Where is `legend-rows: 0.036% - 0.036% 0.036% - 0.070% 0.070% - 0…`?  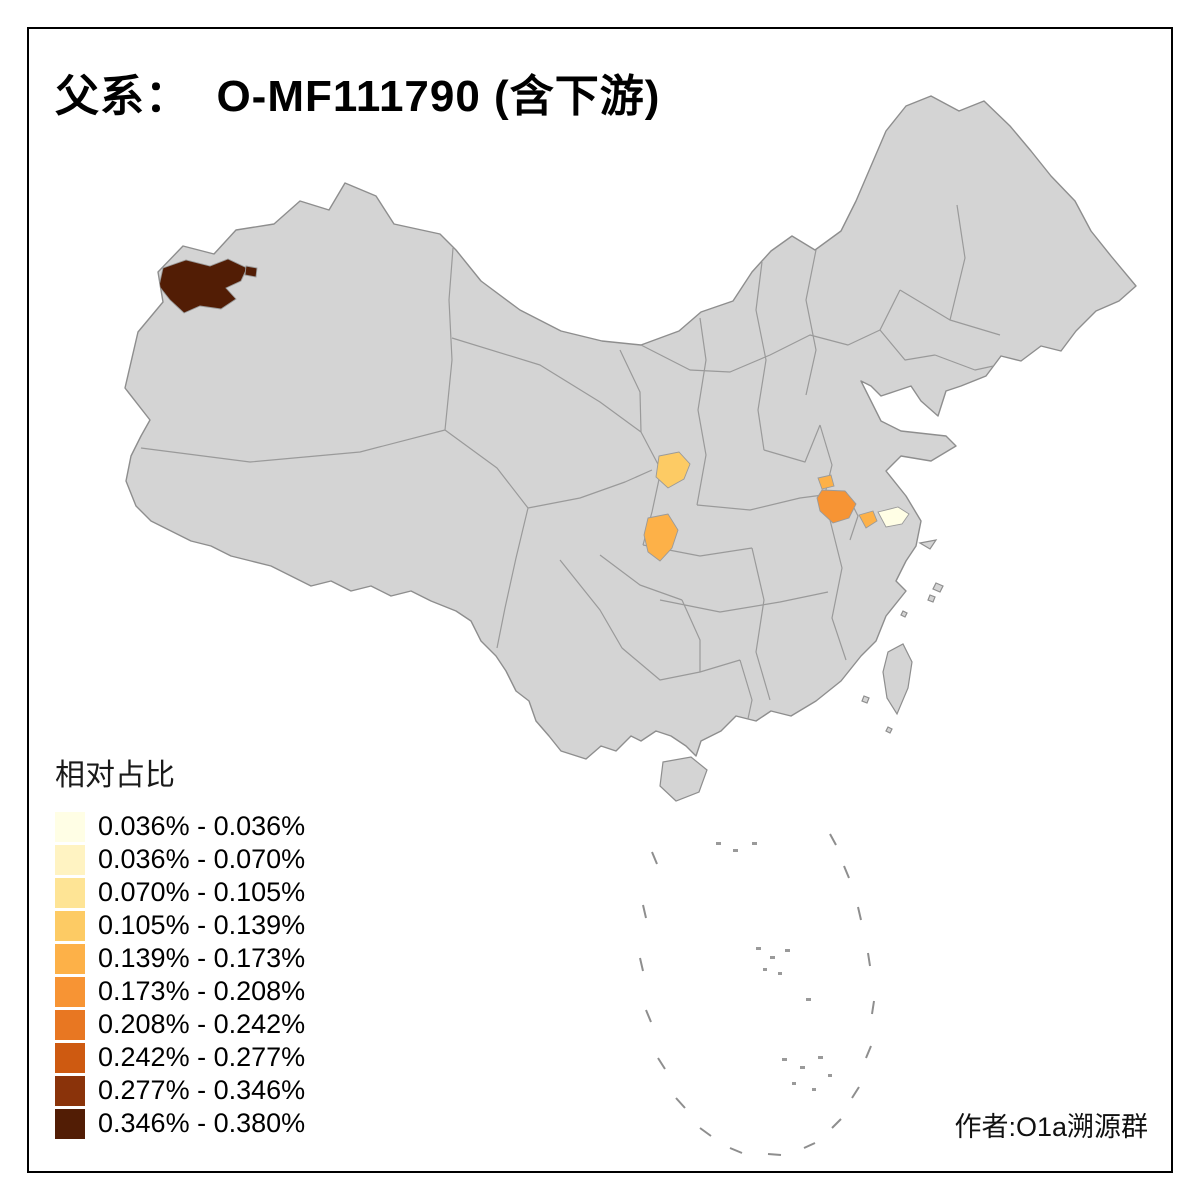 legend-rows: 0.036% - 0.036% 0.036% - 0.070% 0.070% - 0… is located at coordinates (180, 975).